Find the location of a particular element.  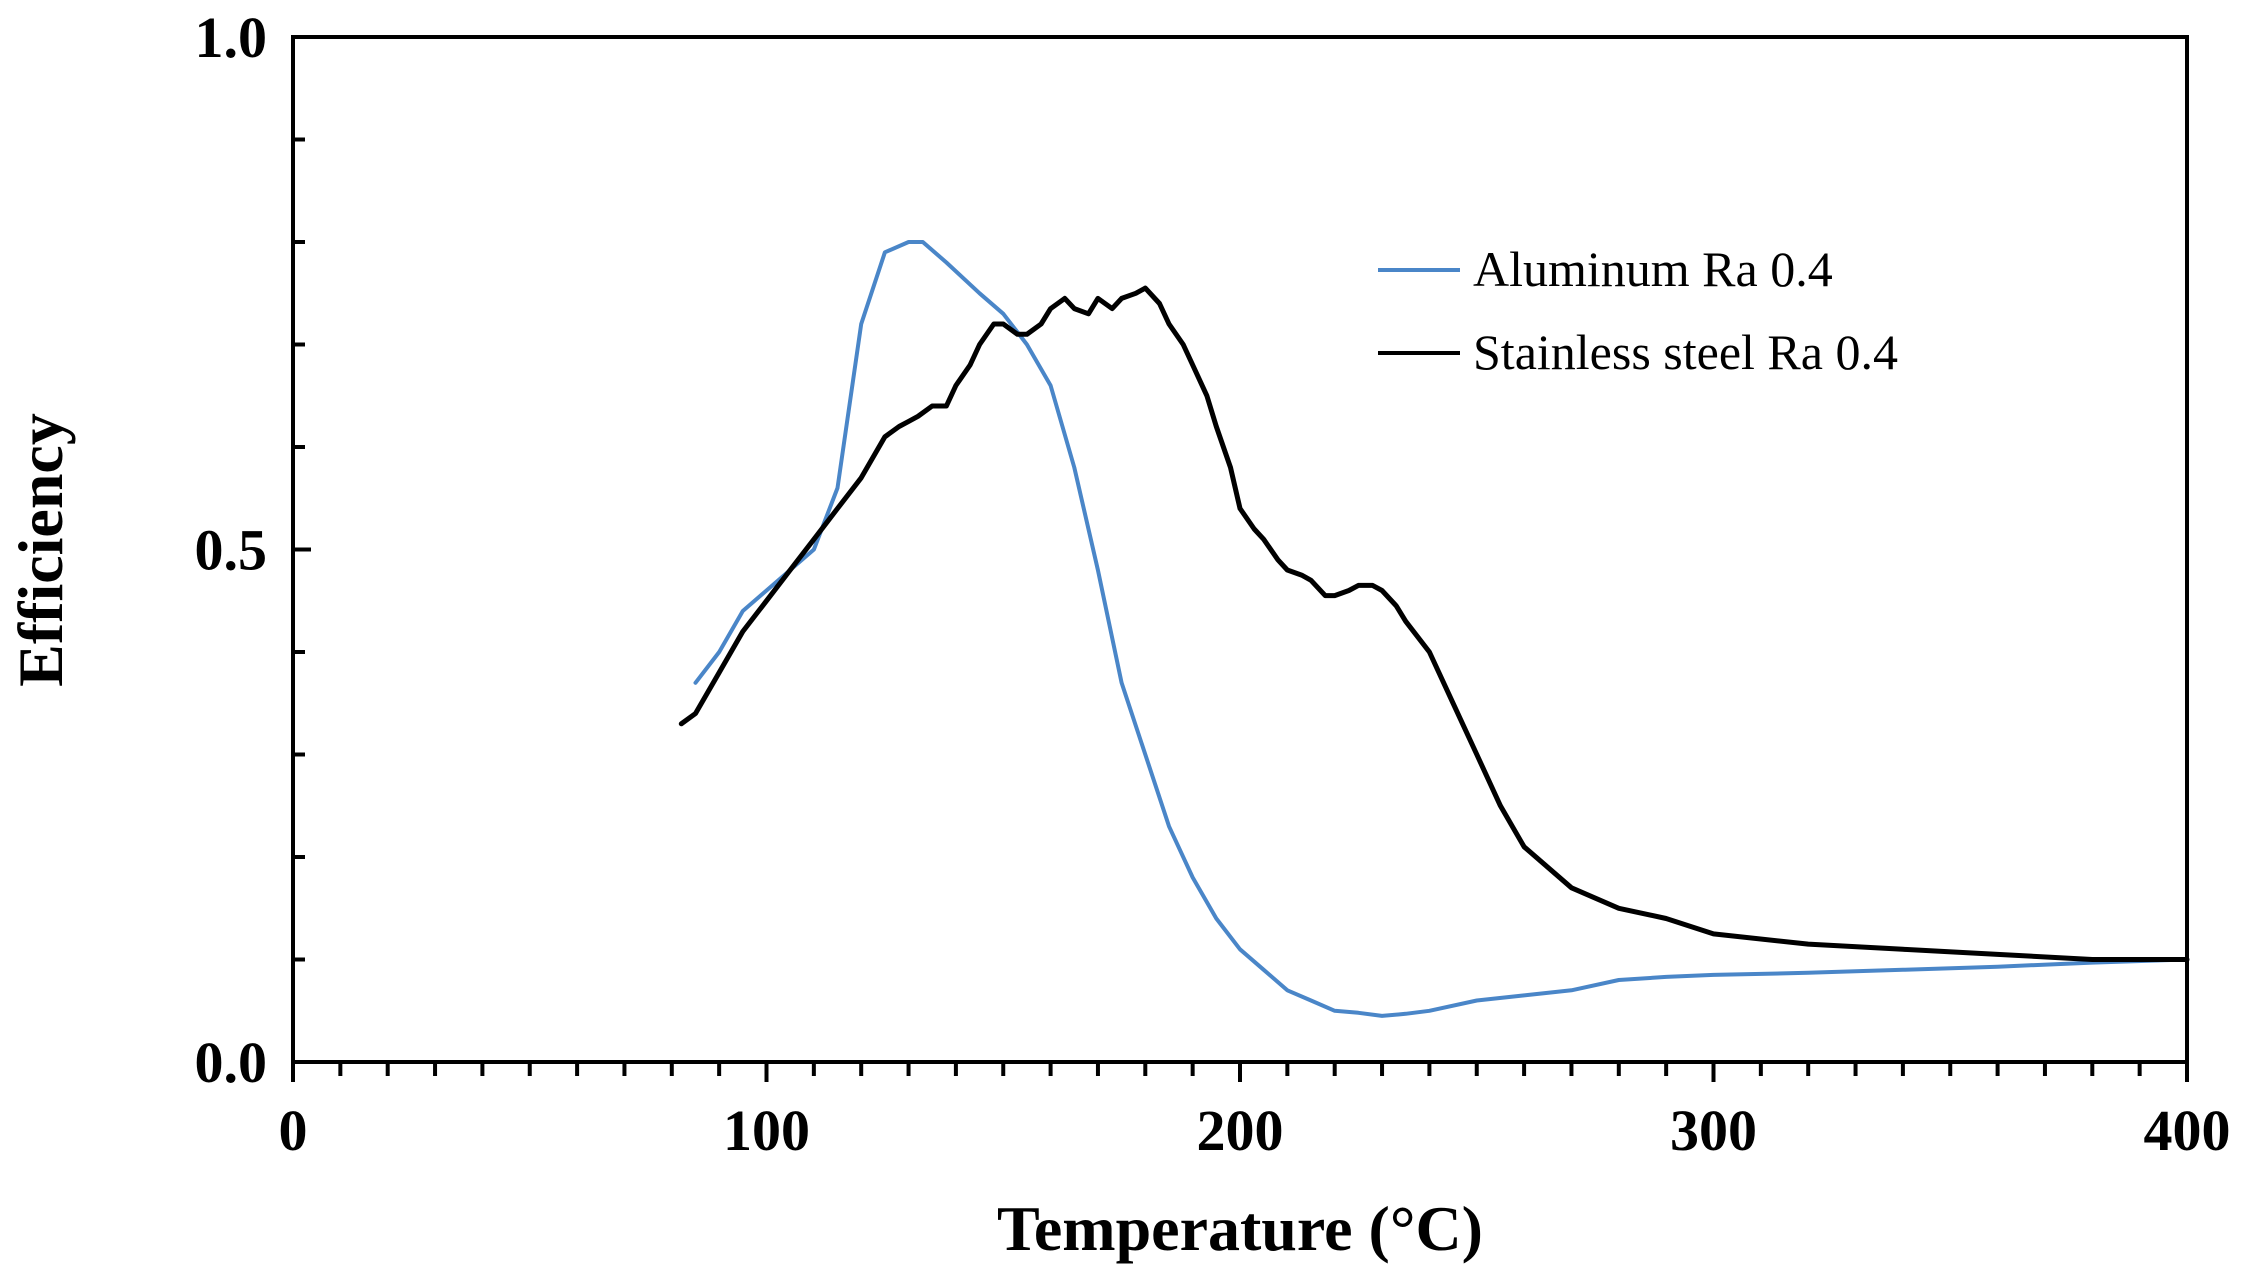

y-tick-label: 0.0 is located at coordinates (231, 1062).